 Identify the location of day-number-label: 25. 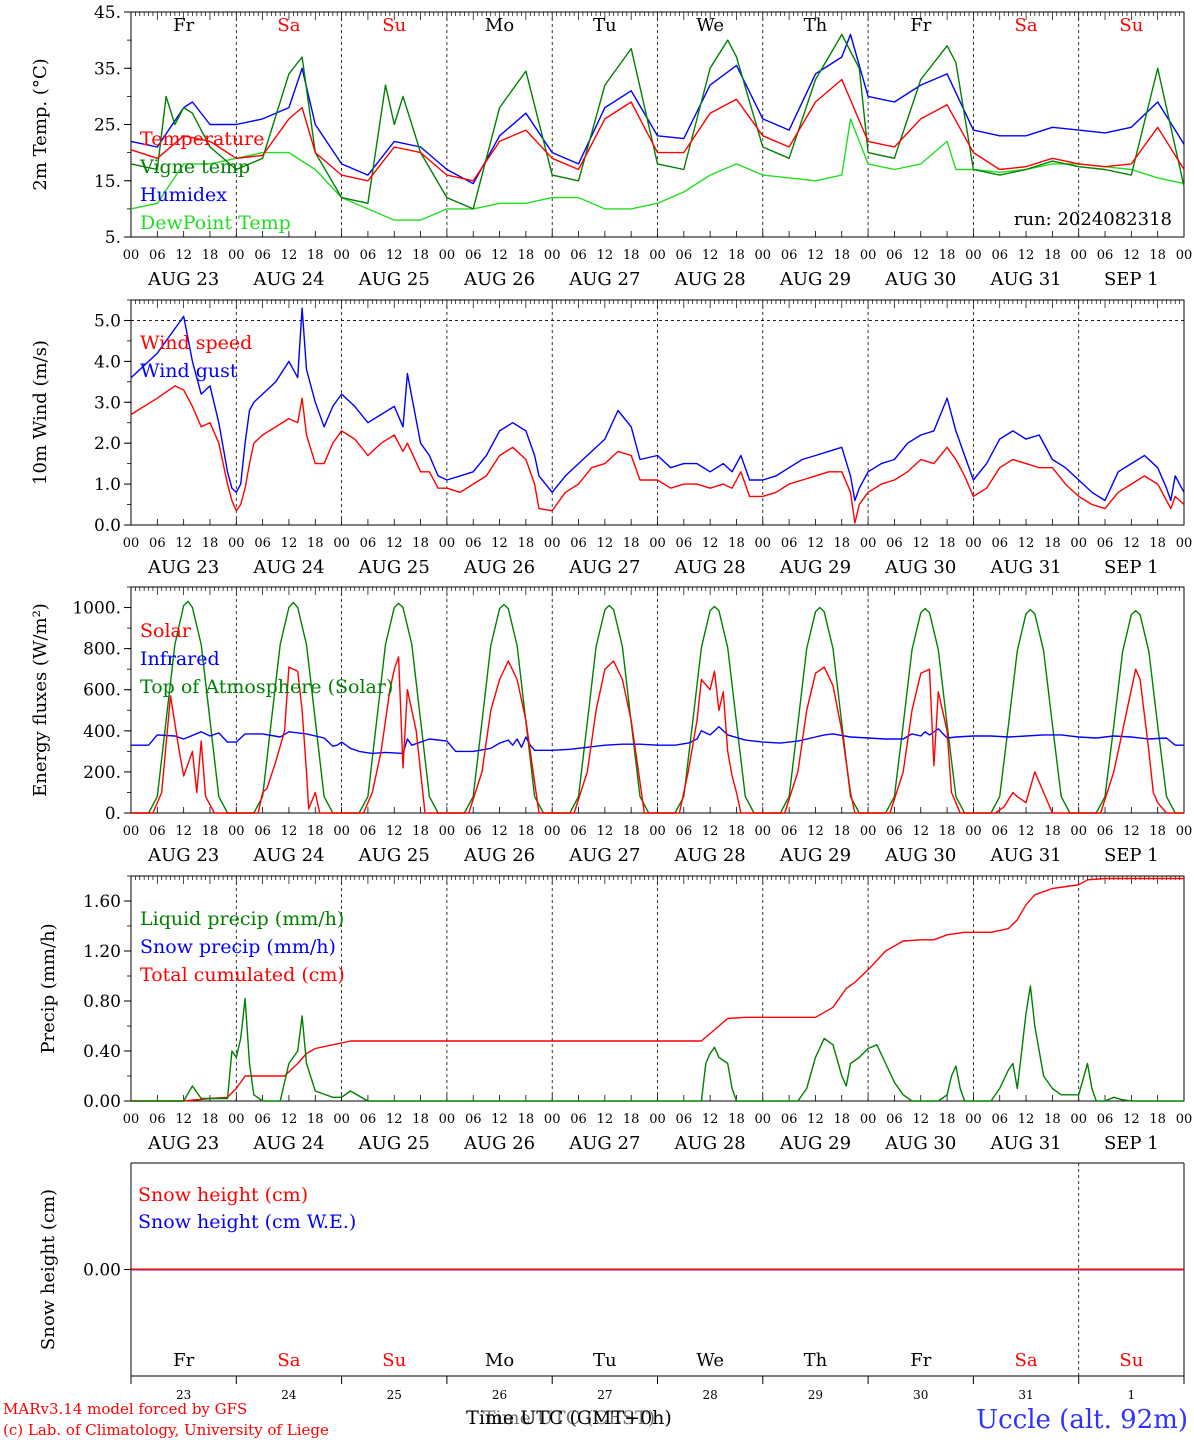
(394, 1395).